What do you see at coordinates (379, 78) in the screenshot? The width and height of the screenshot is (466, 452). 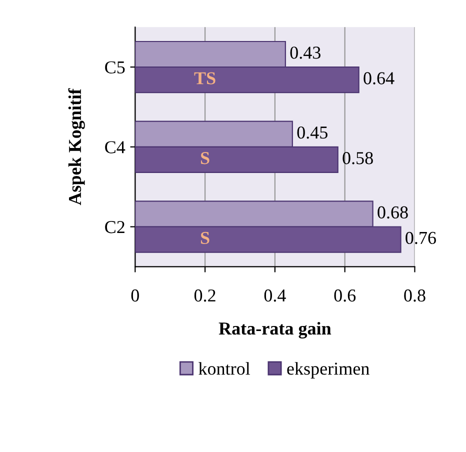 I see `data-label: 0.64` at bounding box center [379, 78].